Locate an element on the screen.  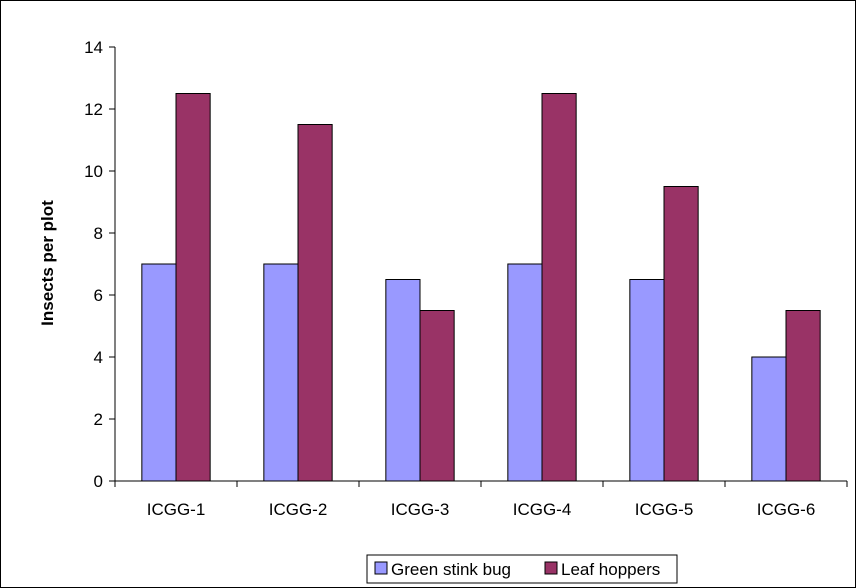
y-tick-label: 2 is located at coordinates (98, 419).